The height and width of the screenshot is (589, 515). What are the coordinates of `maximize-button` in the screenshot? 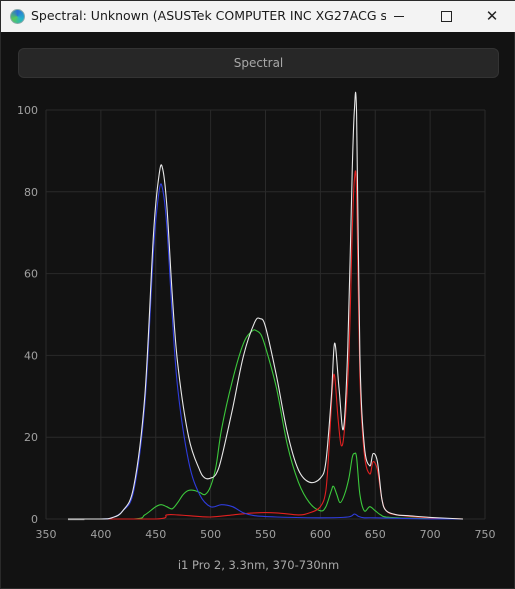 It's located at (446, 16).